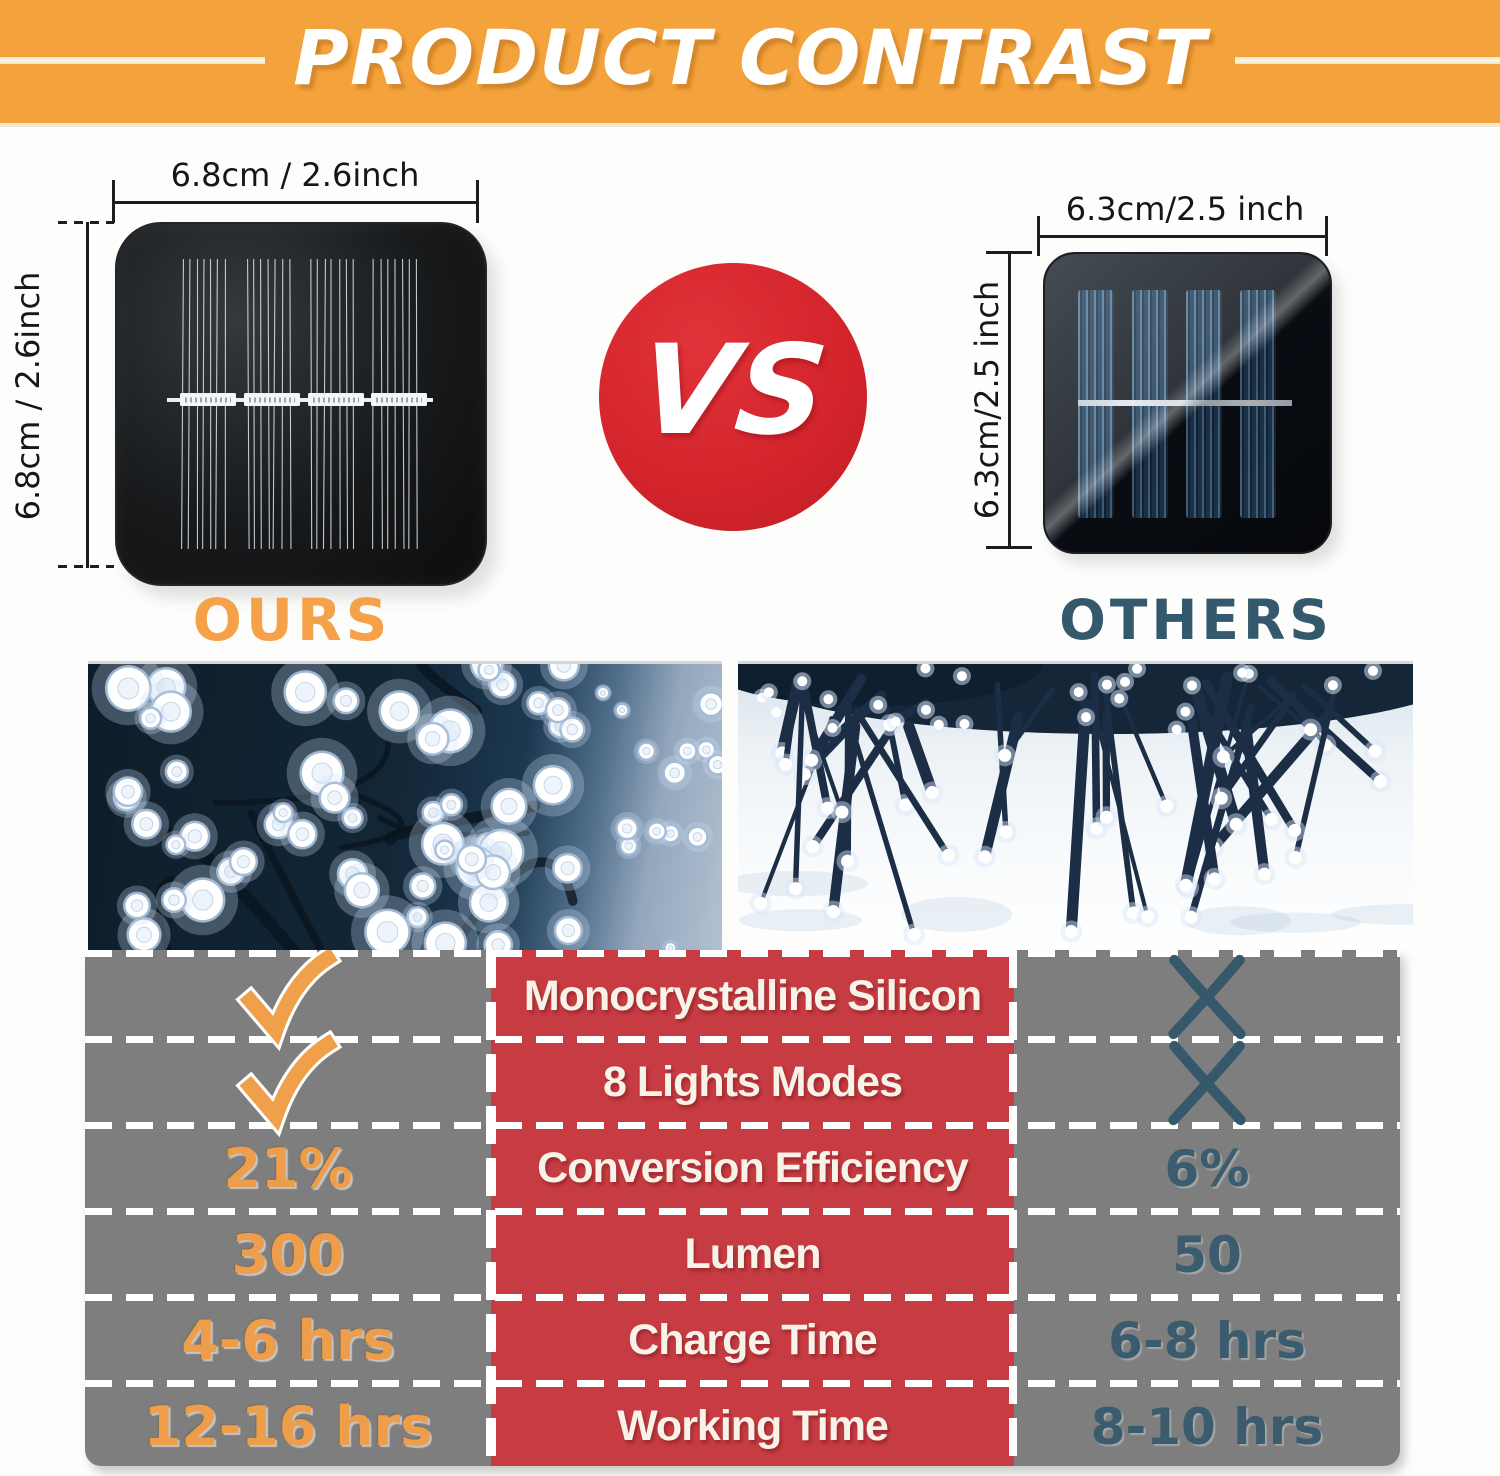 The height and width of the screenshot is (1476, 1500). Describe the element at coordinates (288, 1254) in the screenshot. I see `ours-value: 300` at that location.